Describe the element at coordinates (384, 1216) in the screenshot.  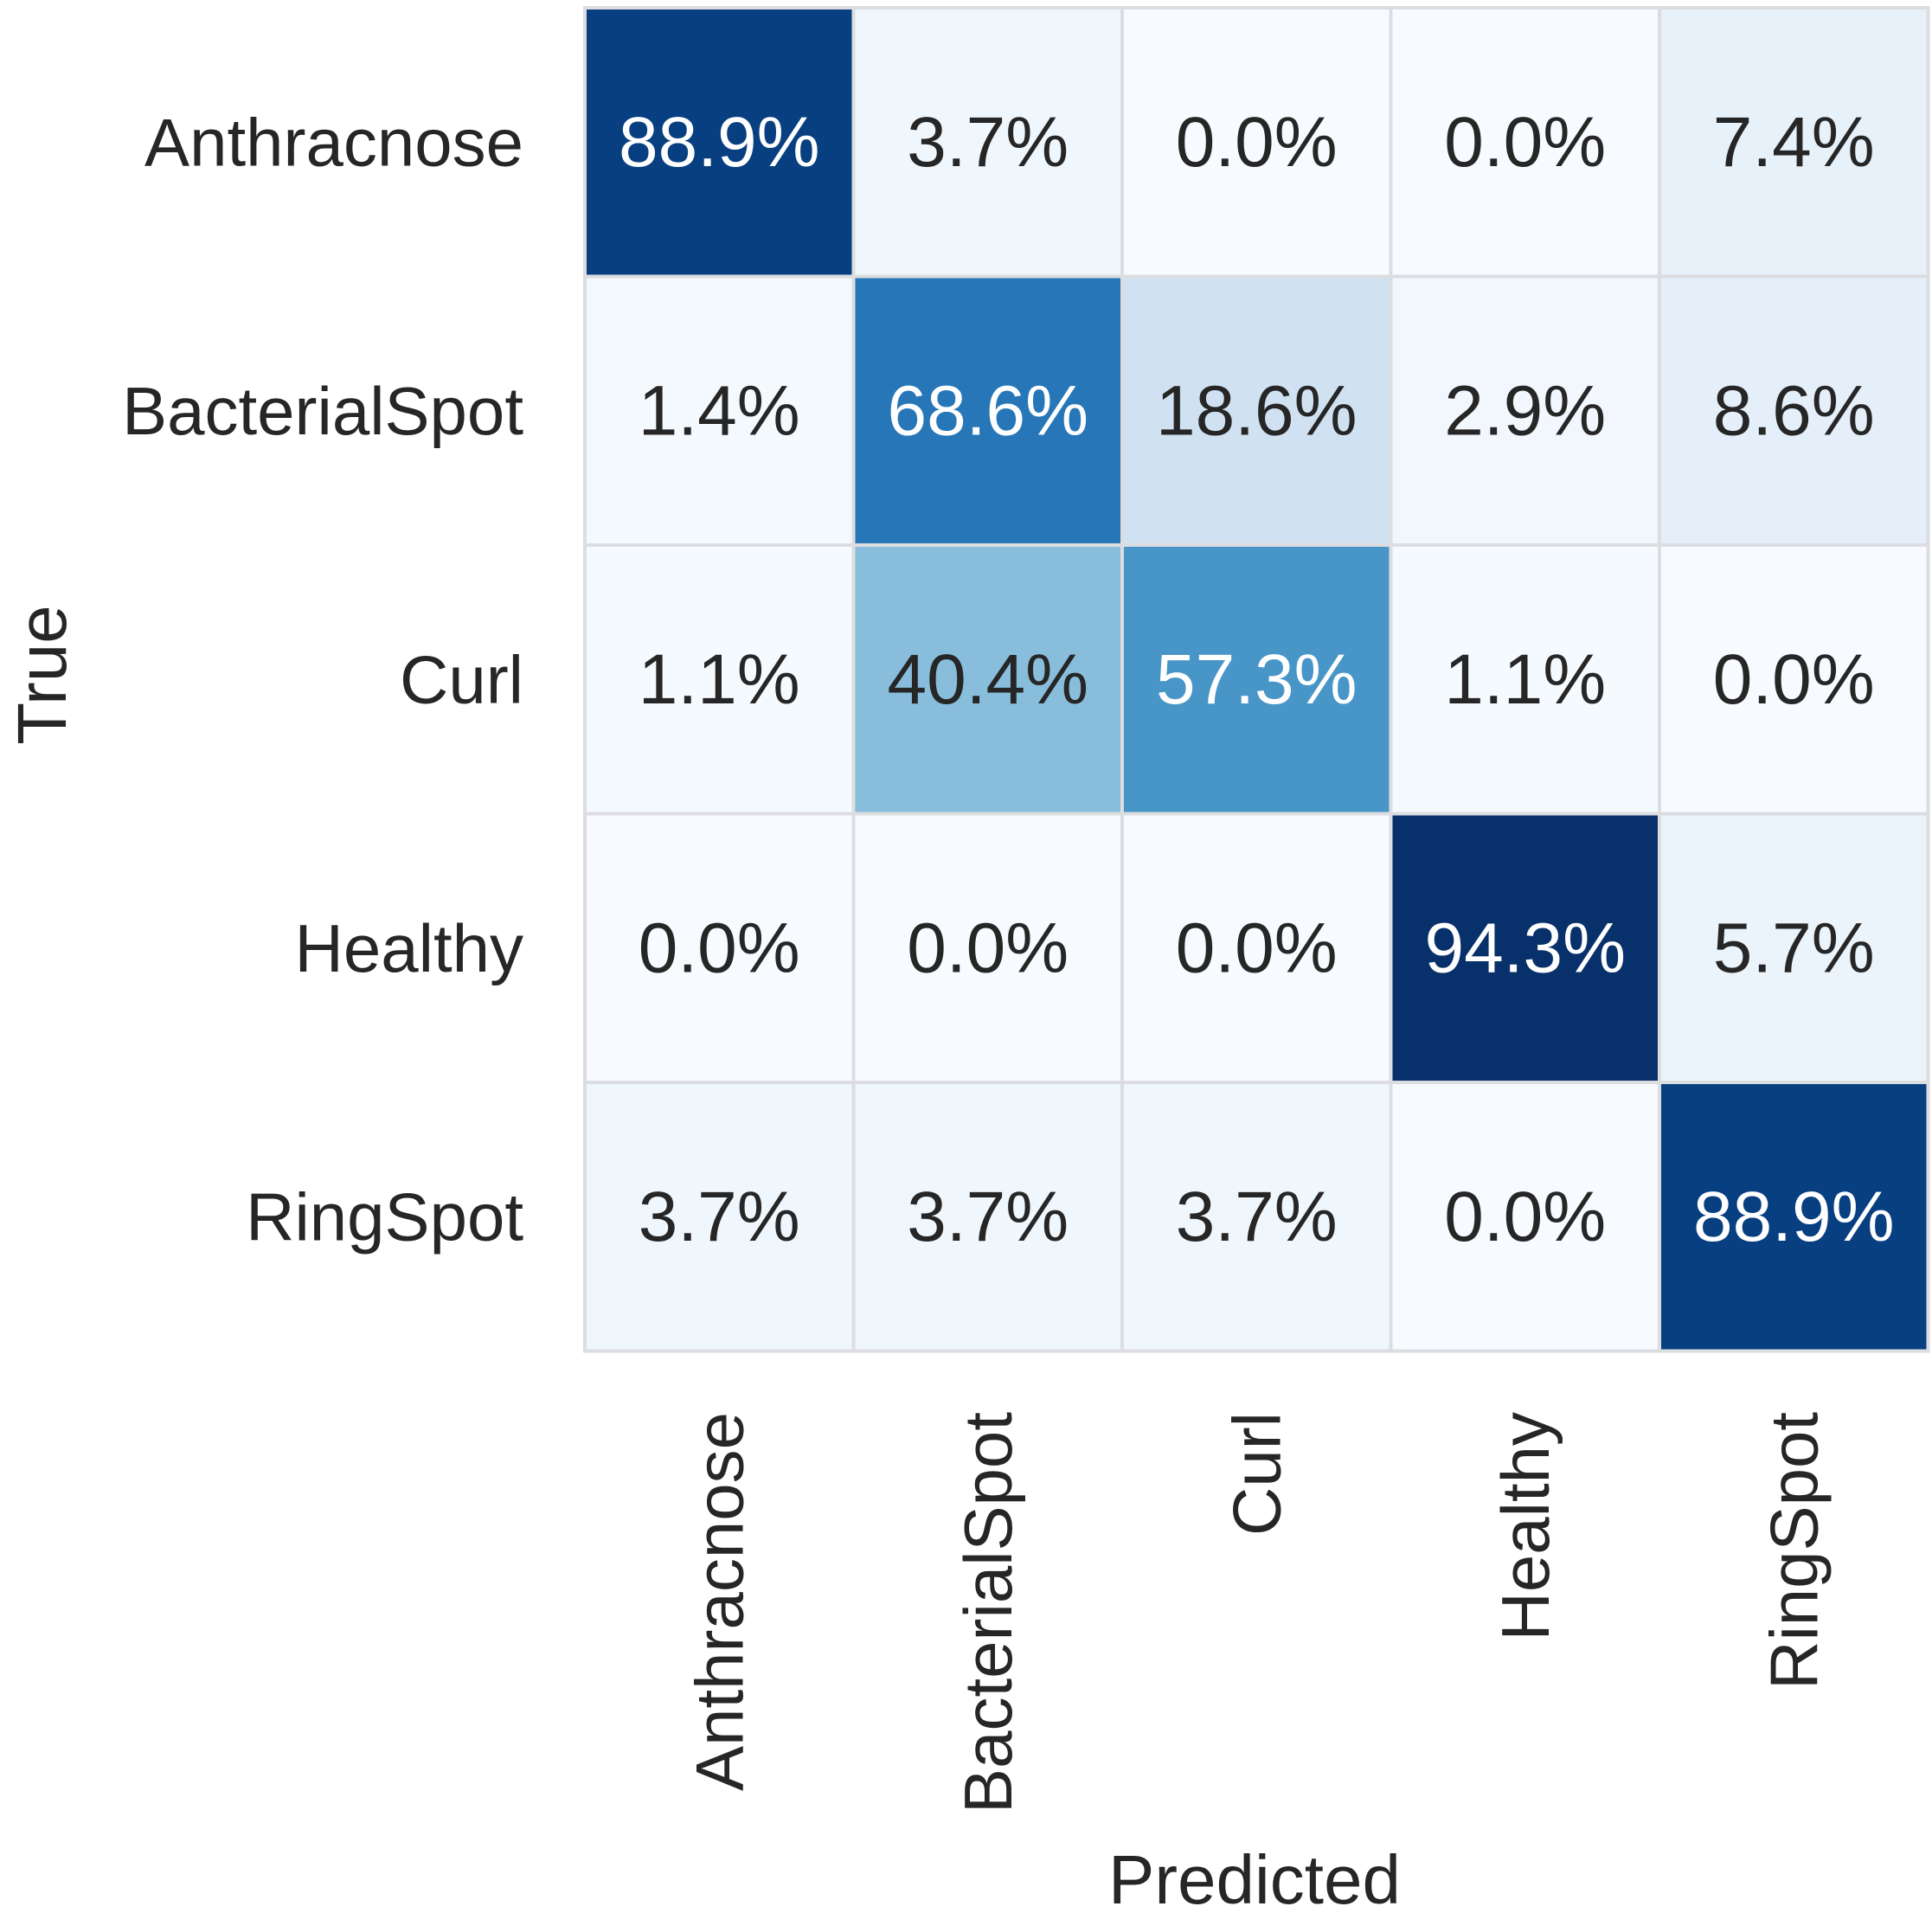
I see `y-tick-label-4: RingSpot` at that location.